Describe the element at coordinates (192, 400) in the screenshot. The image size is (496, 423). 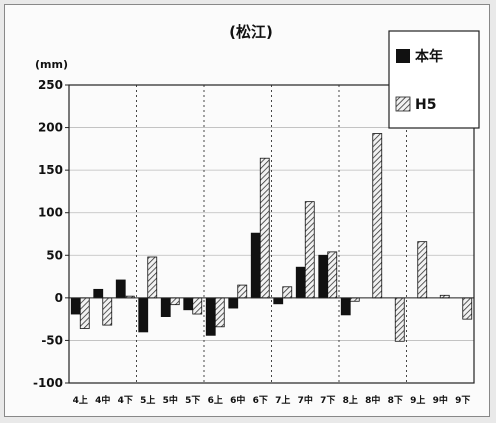
I see `x-tick-label: 5下` at that location.